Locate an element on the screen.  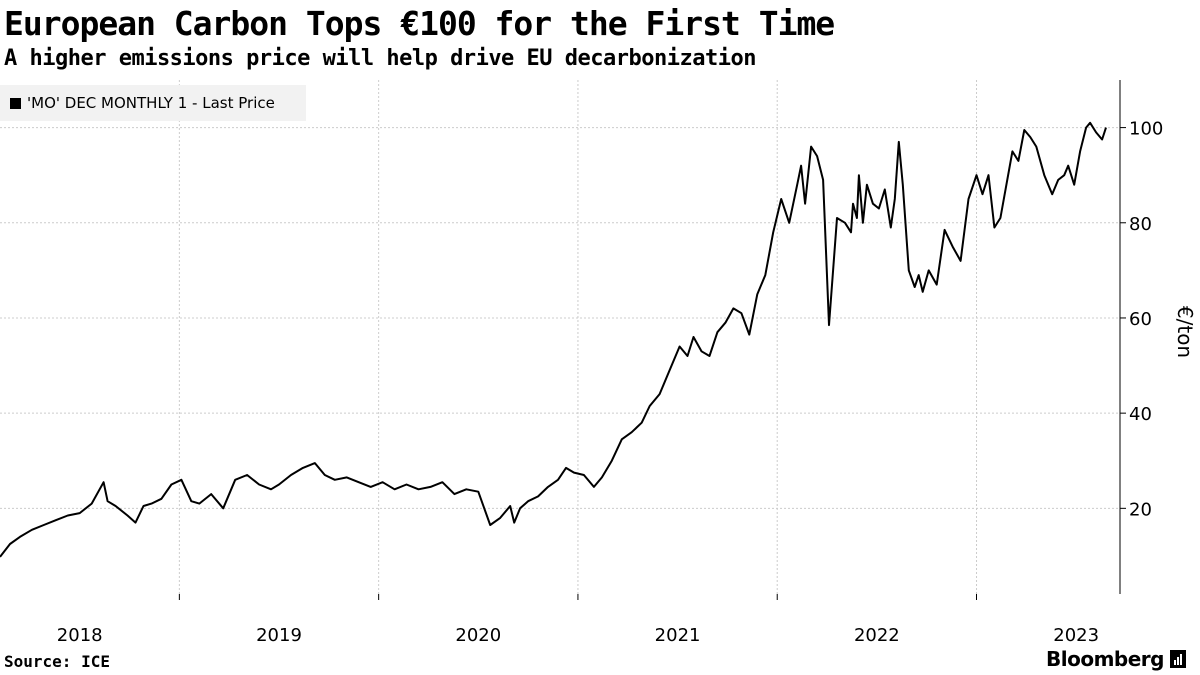
legend-label: 'MO' DEC MONTHLY 1 - Last Price is located at coordinates (151, 103).